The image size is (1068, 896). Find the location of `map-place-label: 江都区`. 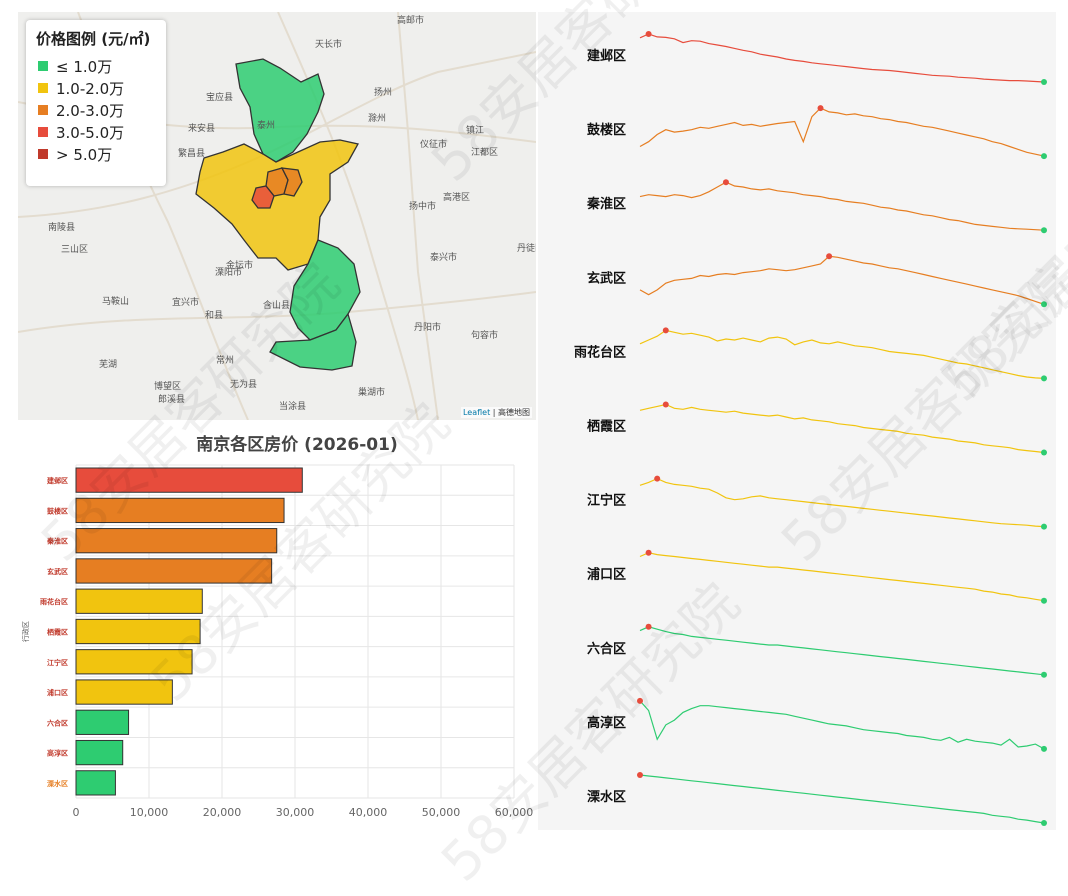

map-place-label: 江都区 is located at coordinates (484, 152).